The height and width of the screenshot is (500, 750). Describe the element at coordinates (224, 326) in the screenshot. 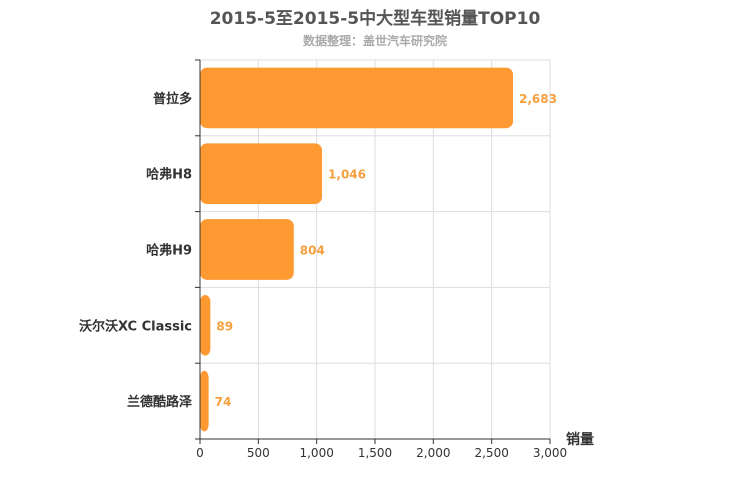

I see `value-label: 89` at that location.